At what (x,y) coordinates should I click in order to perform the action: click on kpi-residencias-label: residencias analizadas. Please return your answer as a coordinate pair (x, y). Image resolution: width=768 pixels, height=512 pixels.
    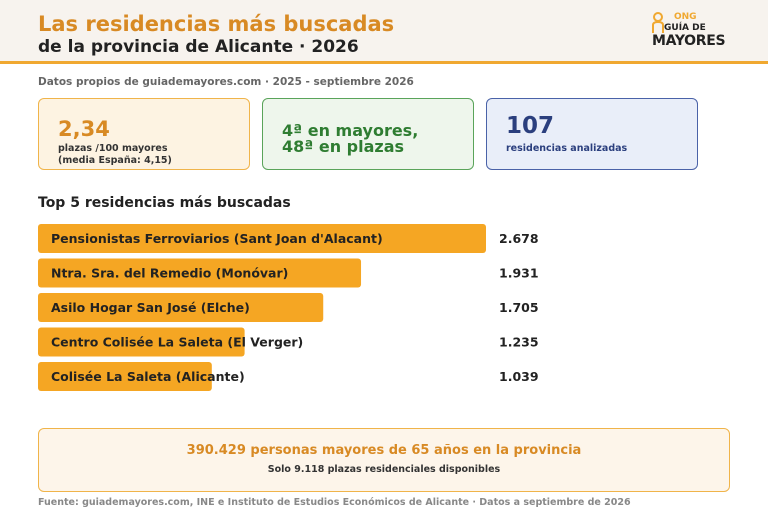
    Looking at the image, I should click on (567, 148).